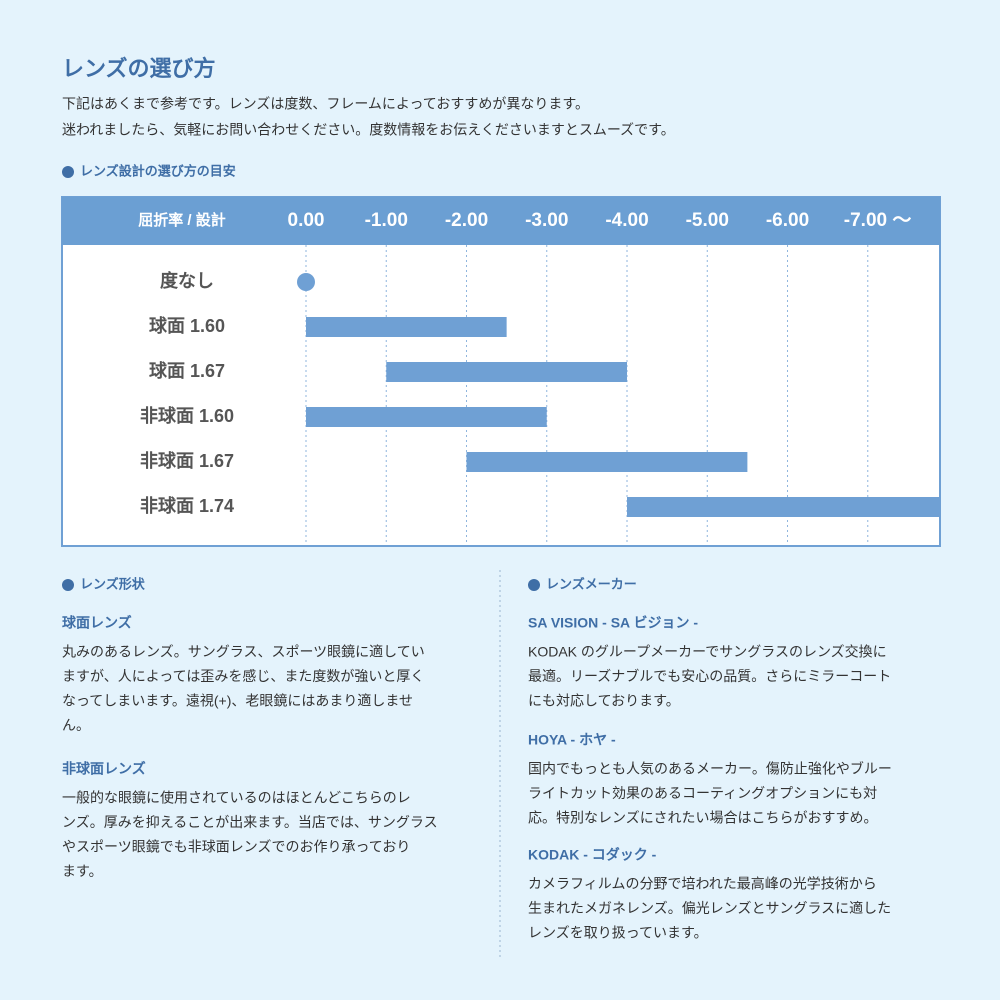 This screenshot has width=1000, height=1000. Describe the element at coordinates (710, 769) in the screenshot. I see `item-line: 国内でもっとも人気のあるメーカー。傷防止強化やブルー` at that location.